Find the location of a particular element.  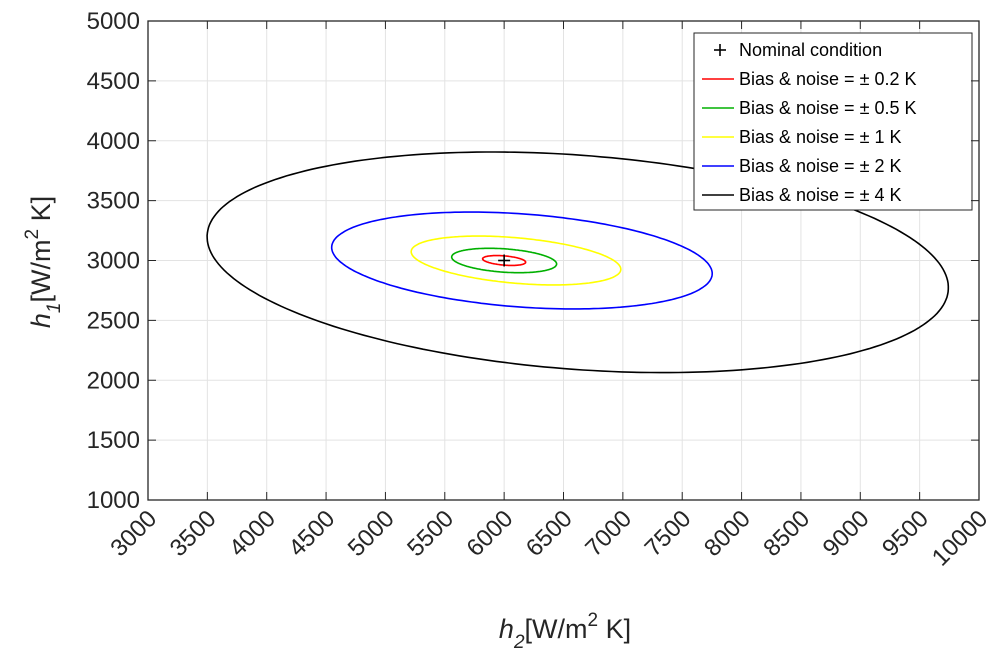

legend-label-5: Bias & noise = ± 4 K is located at coordinates (820, 195).